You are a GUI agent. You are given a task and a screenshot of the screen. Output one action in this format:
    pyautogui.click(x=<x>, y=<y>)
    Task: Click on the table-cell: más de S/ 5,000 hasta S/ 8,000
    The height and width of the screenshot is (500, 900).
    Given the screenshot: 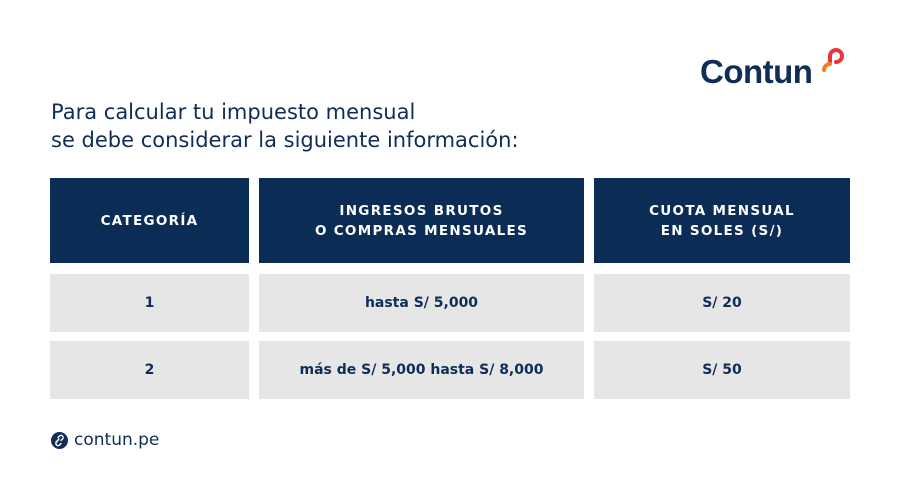 What is the action you would take?
    pyautogui.click(x=421, y=370)
    